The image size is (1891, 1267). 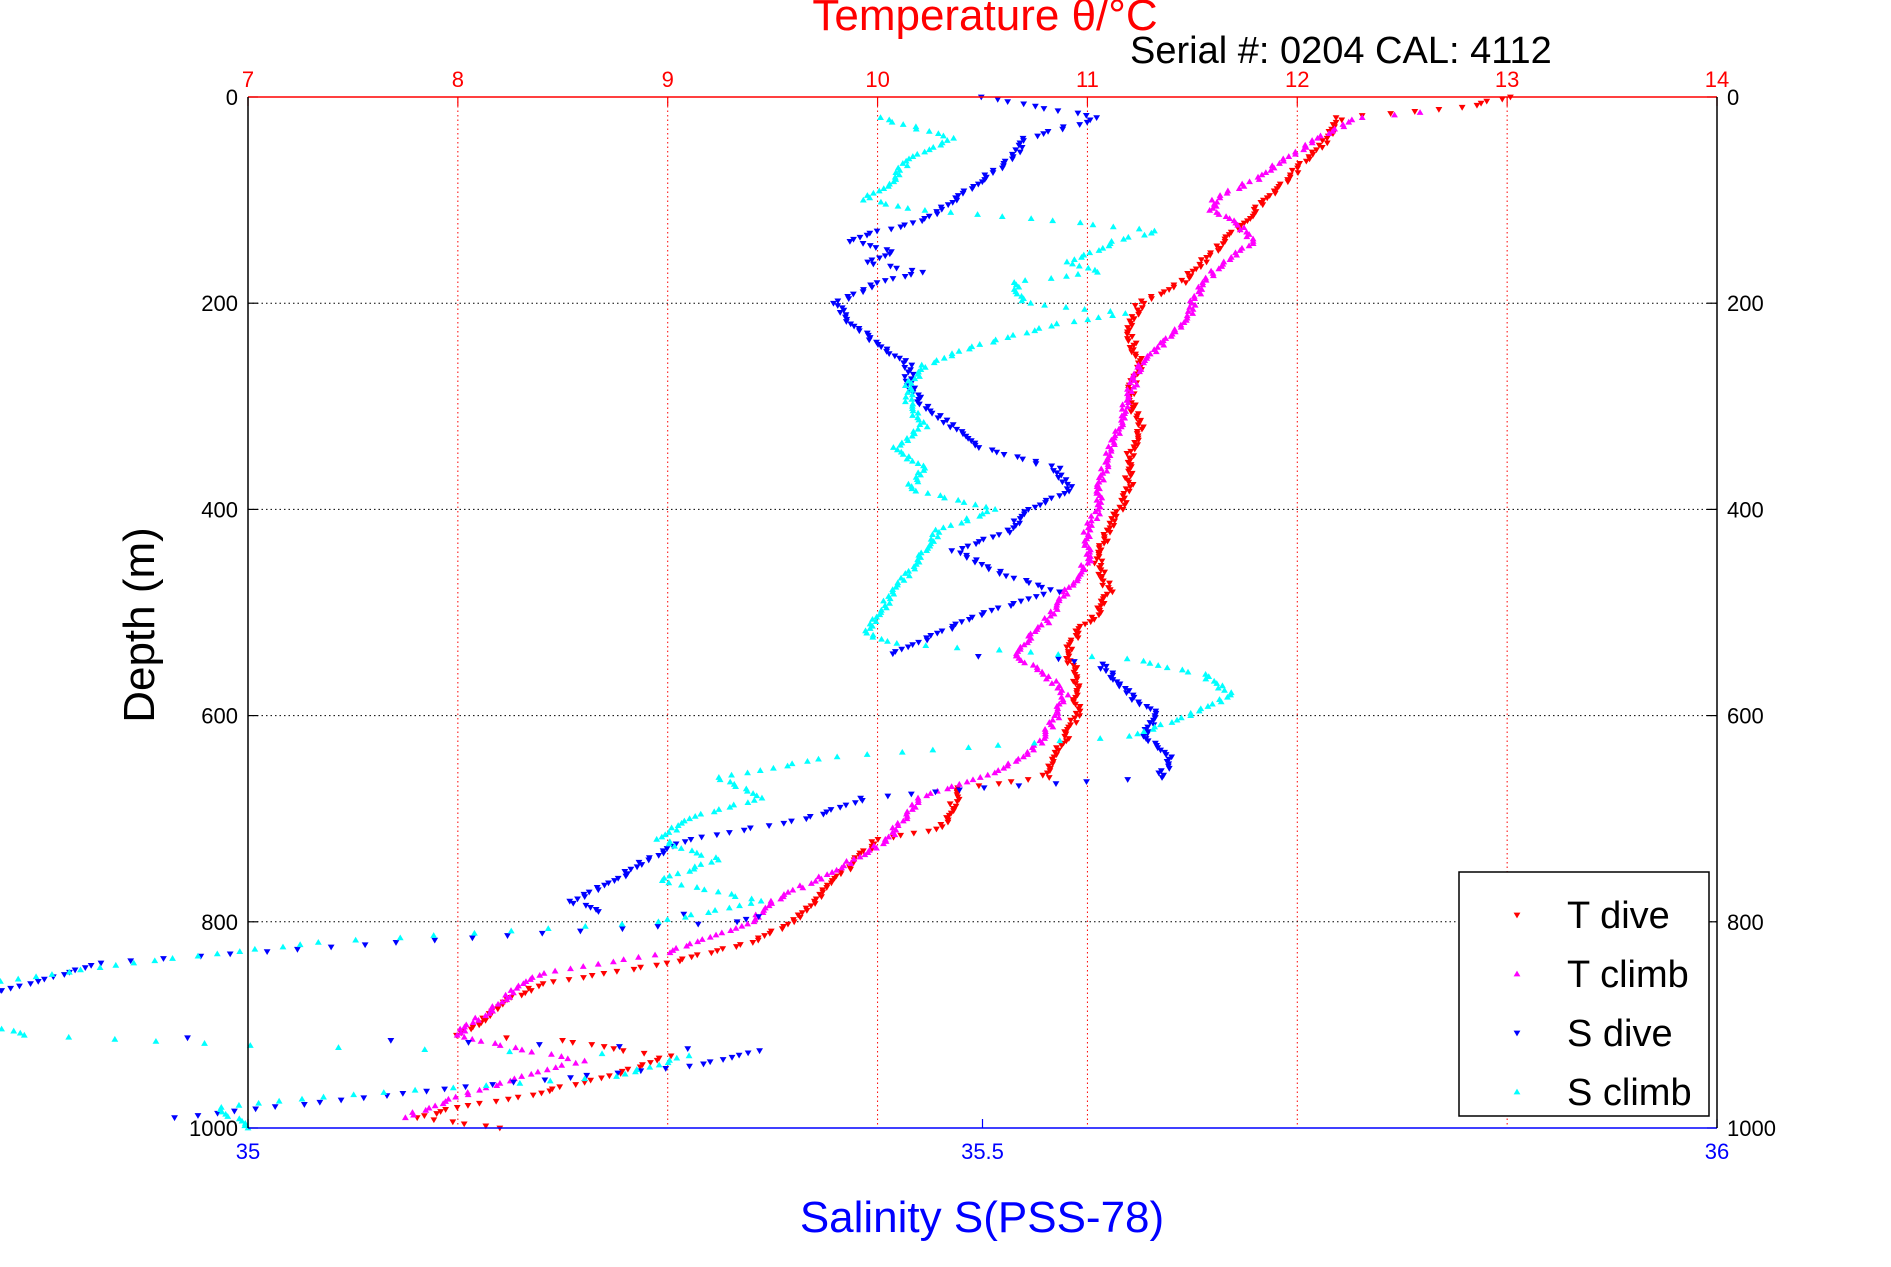 What do you see at coordinates (1507, 79) in the screenshot?
I see `temperature-tick-label: 13` at bounding box center [1507, 79].